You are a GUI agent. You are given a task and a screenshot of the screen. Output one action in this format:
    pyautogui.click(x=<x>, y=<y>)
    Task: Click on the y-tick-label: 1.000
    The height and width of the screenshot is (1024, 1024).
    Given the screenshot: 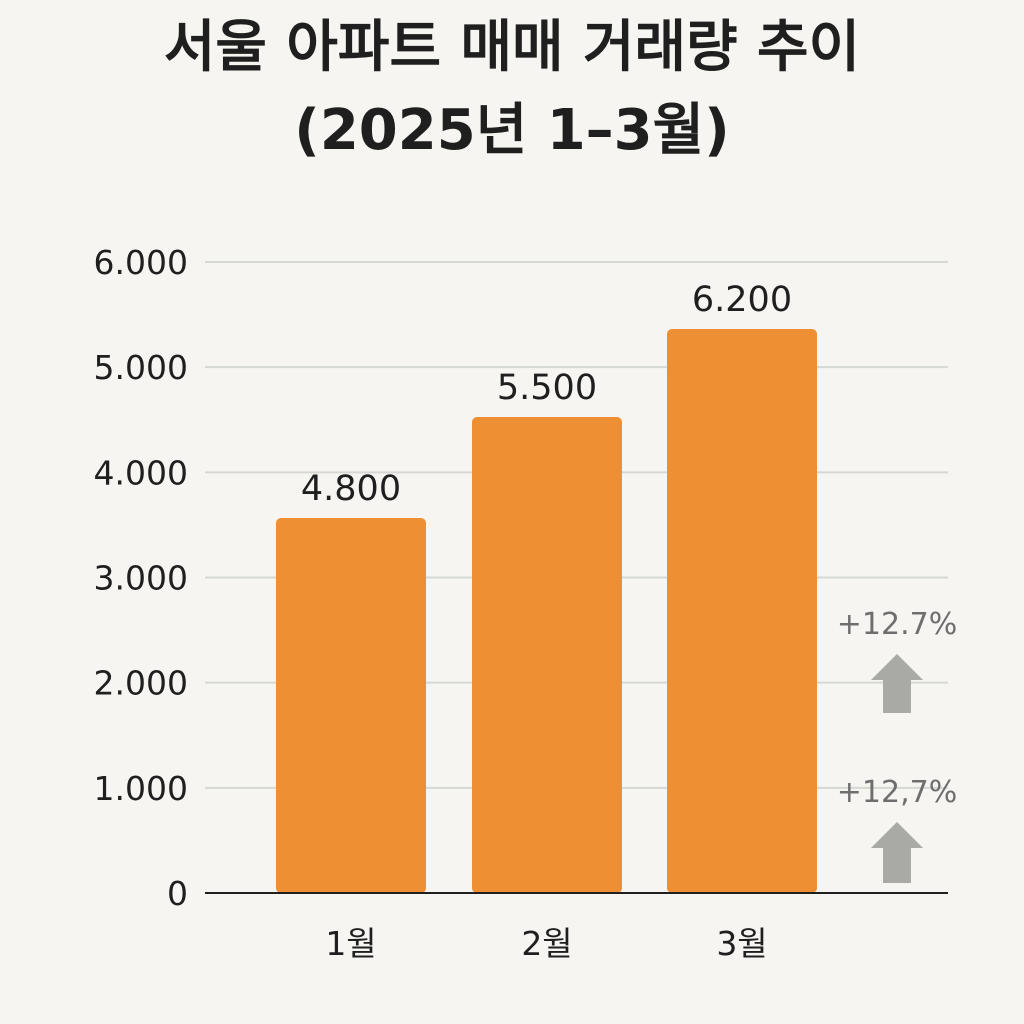 What is the action you would take?
    pyautogui.click(x=141, y=788)
    